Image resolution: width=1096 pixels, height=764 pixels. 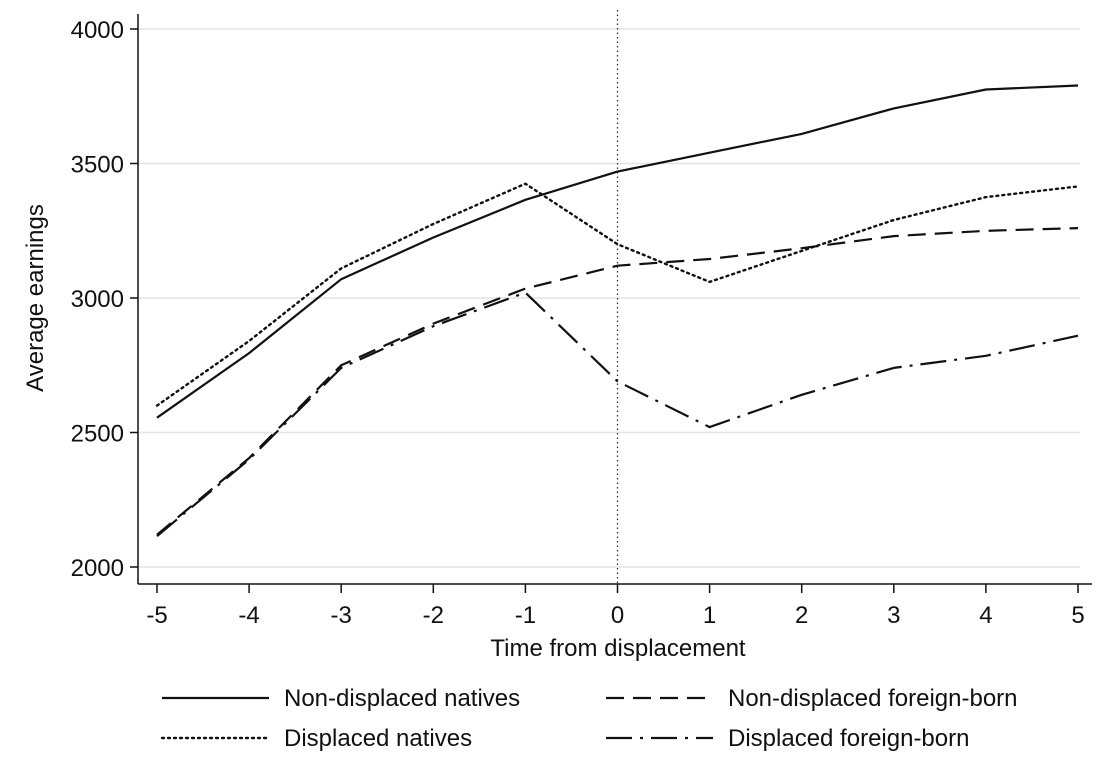 What do you see at coordinates (97, 568) in the screenshot?
I see `y-tick-label: 2000` at bounding box center [97, 568].